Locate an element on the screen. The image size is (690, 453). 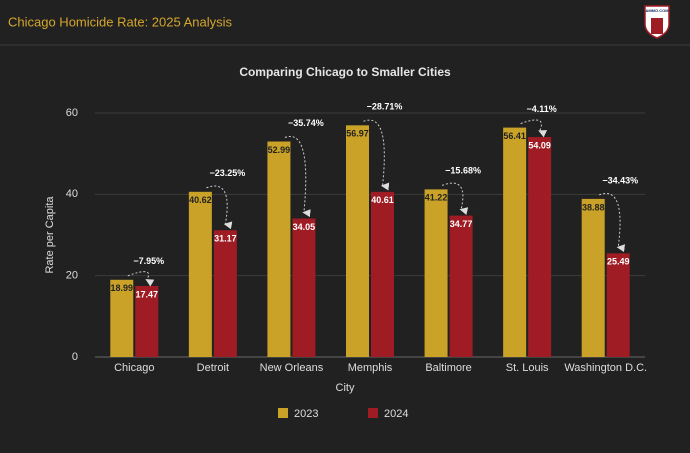
chart-title: Comparing Chicago to Smaller Cities is located at coordinates (345, 72).